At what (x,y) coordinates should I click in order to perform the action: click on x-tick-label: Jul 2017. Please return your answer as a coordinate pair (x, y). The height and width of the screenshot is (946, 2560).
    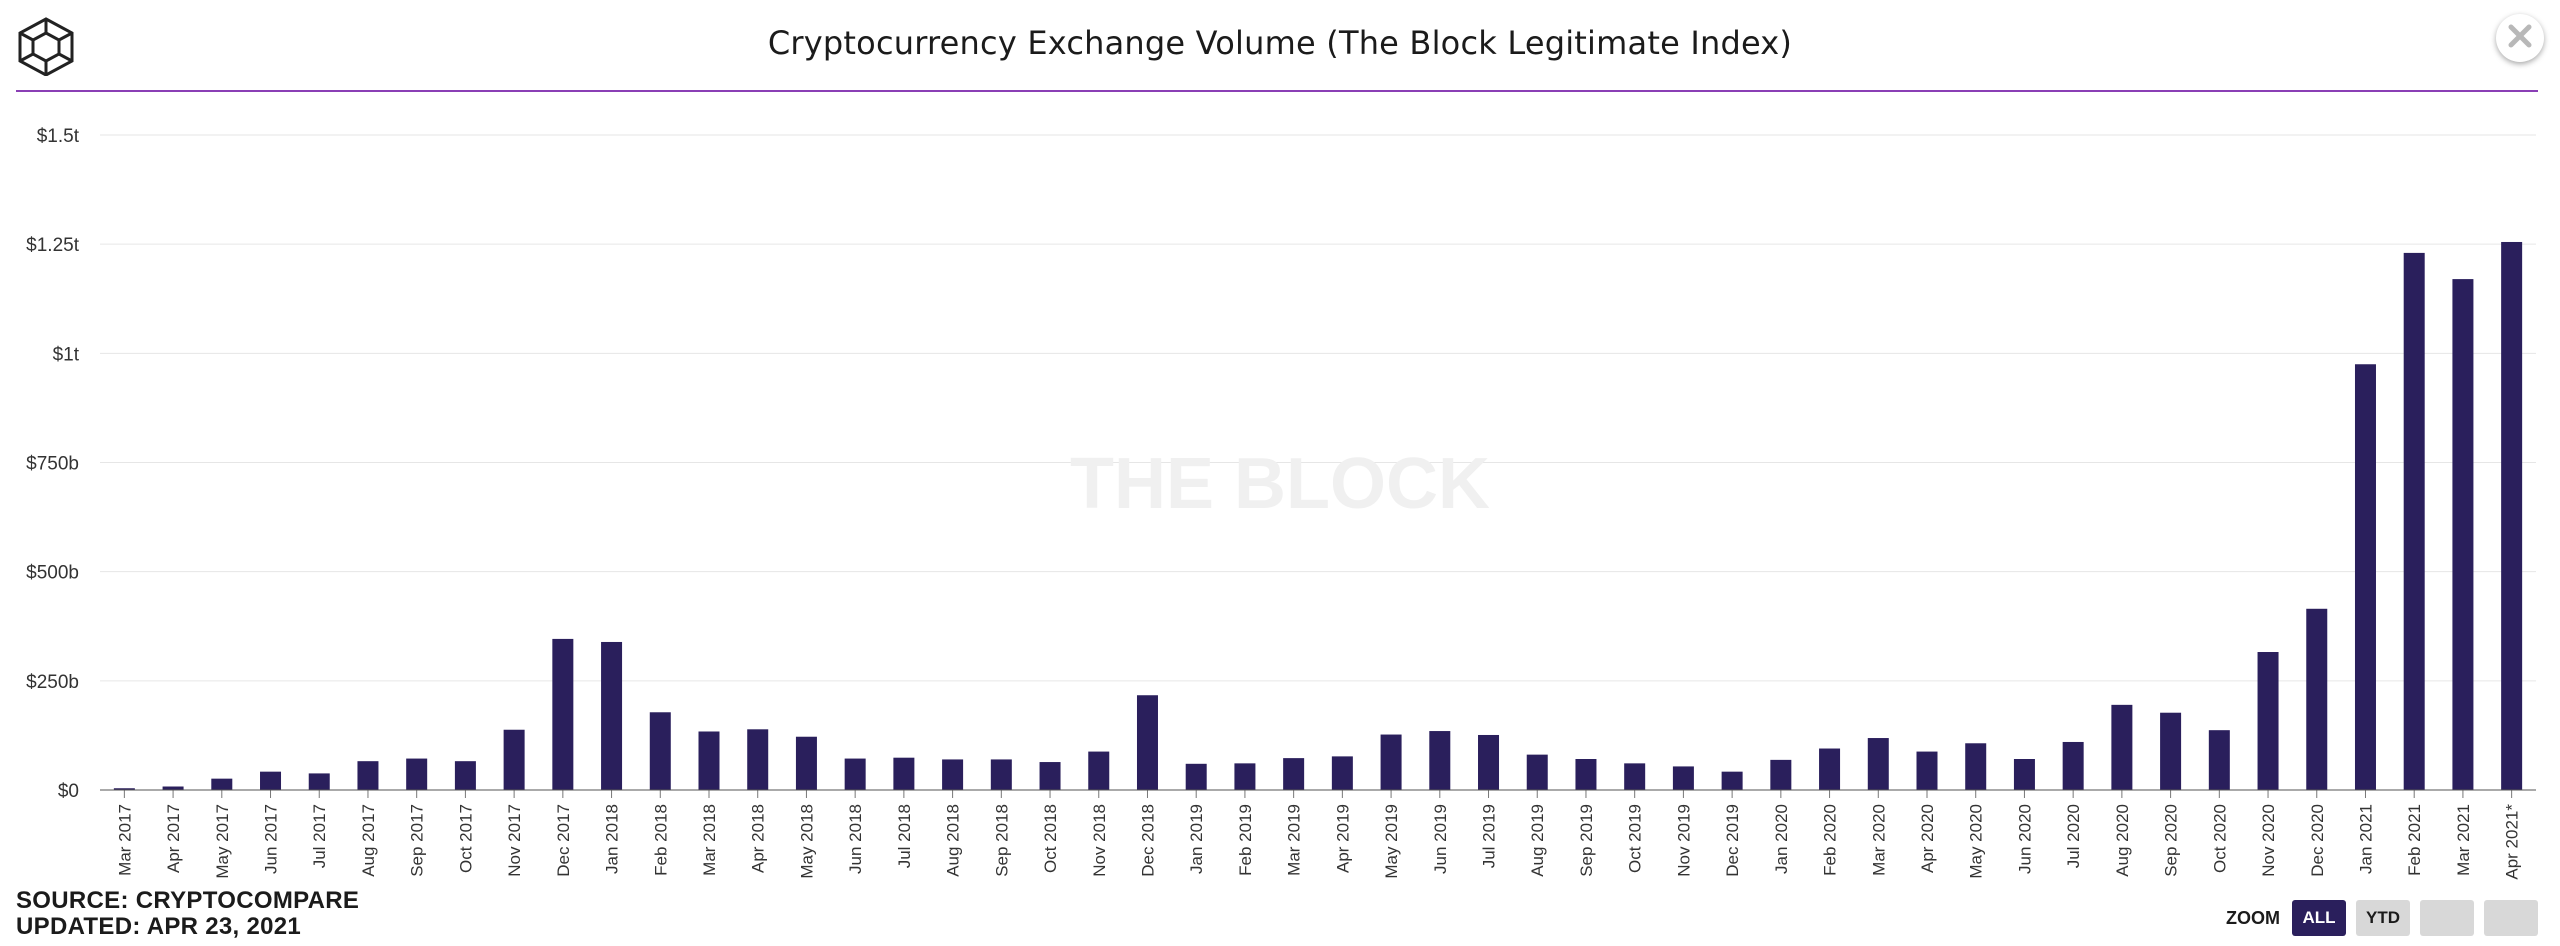
    Looking at the image, I should click on (319, 836).